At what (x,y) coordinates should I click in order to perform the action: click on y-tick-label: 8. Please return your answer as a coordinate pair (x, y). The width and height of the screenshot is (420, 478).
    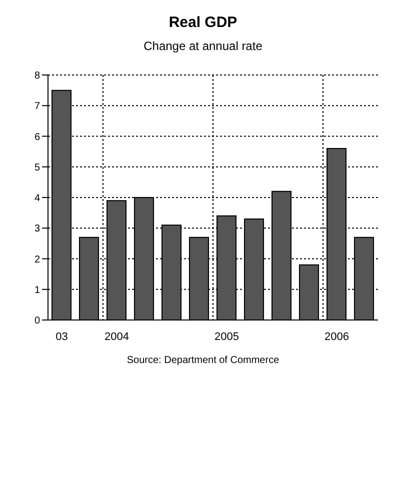
    Looking at the image, I should click on (37, 76).